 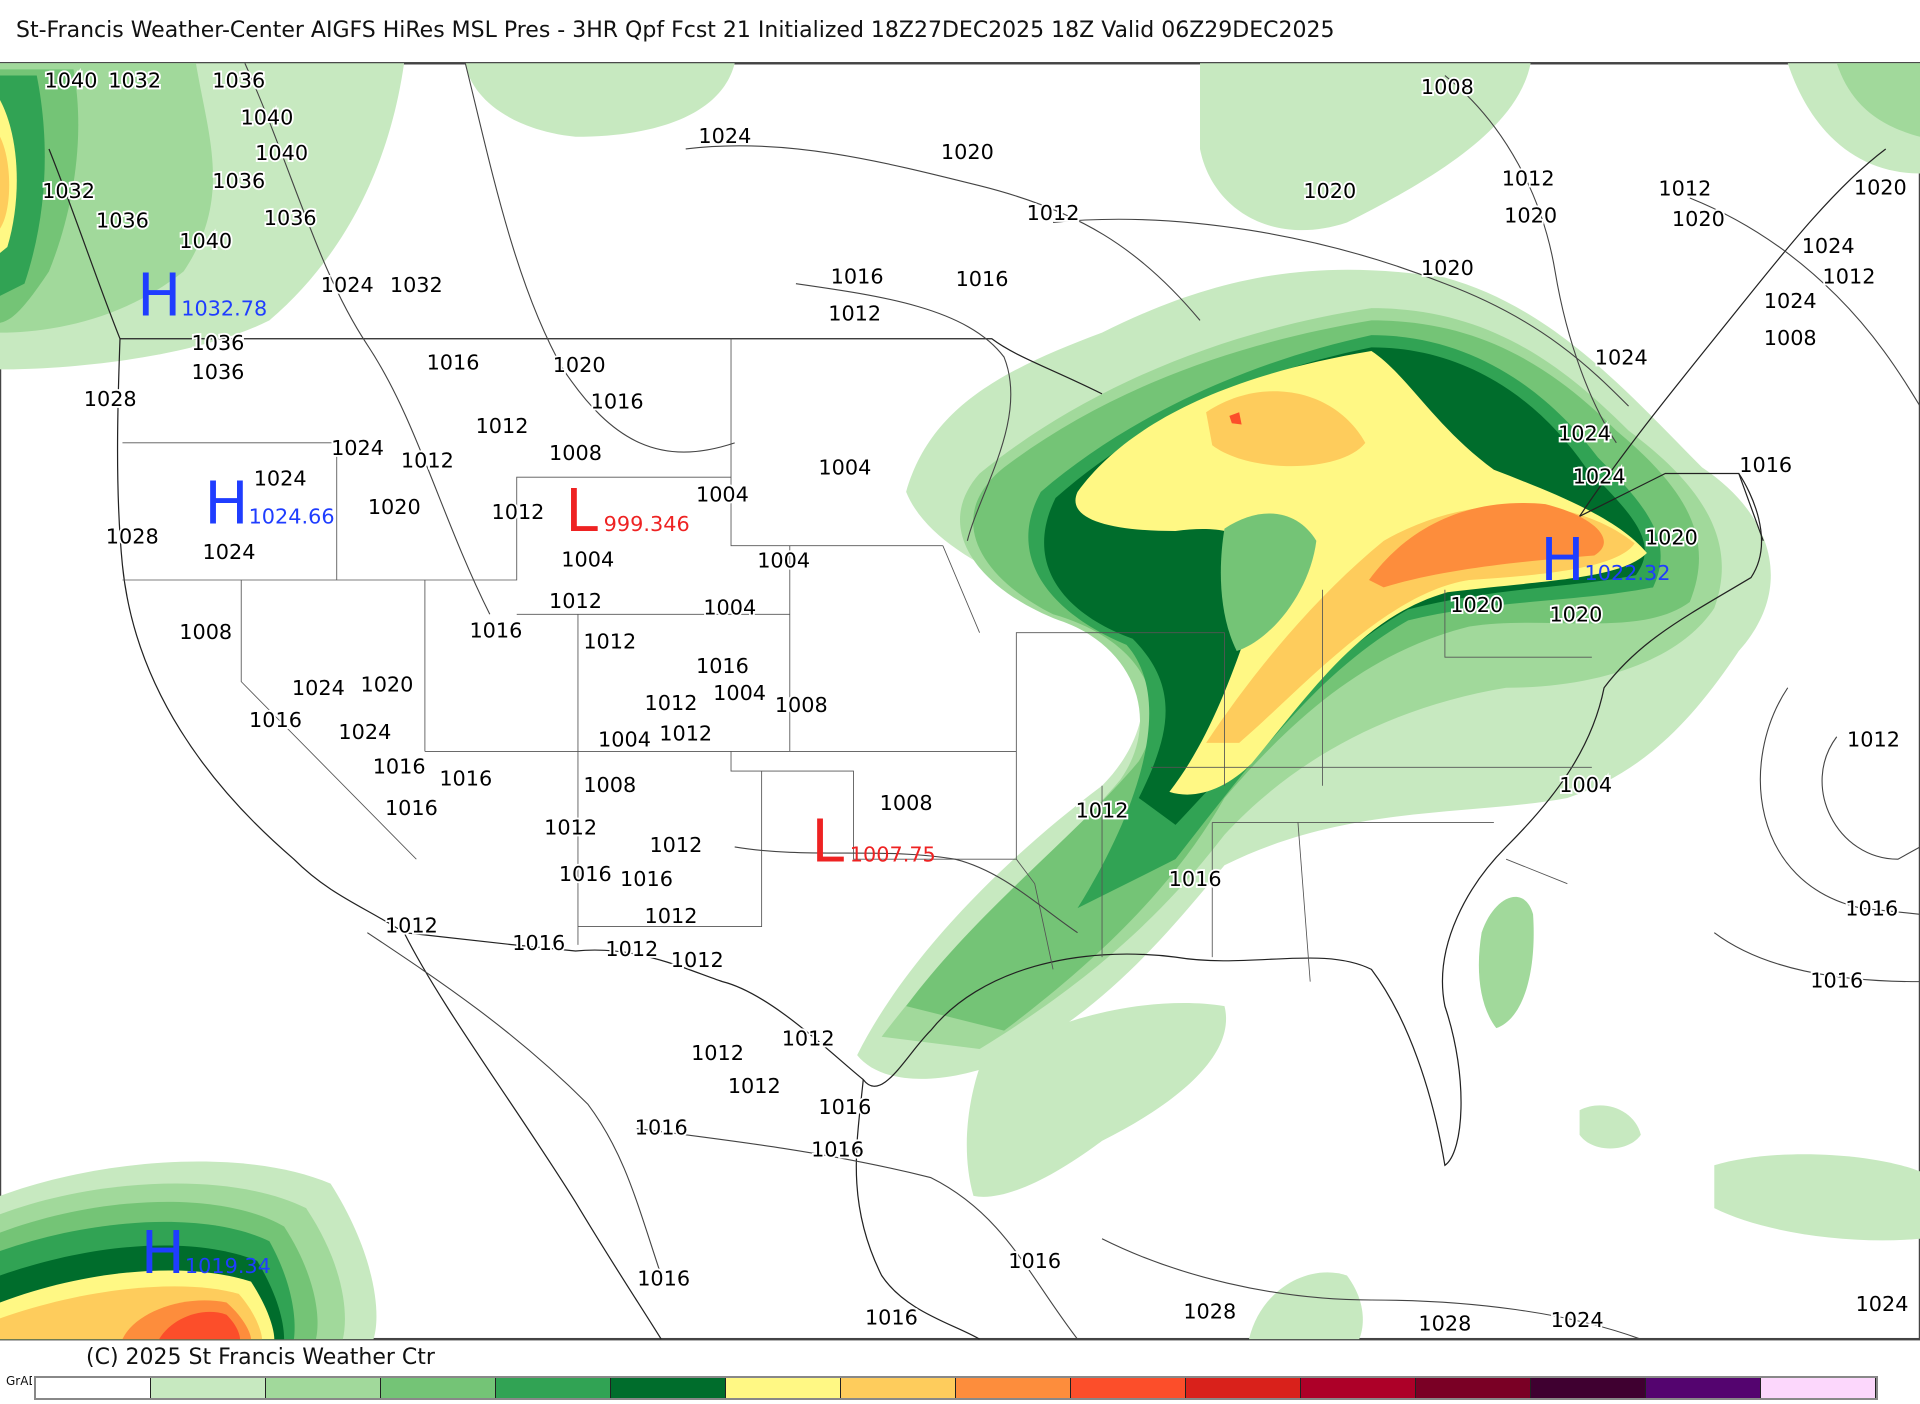 What do you see at coordinates (873, 841) in the screenshot?
I see `low-pressure-center: L 1007.75` at bounding box center [873, 841].